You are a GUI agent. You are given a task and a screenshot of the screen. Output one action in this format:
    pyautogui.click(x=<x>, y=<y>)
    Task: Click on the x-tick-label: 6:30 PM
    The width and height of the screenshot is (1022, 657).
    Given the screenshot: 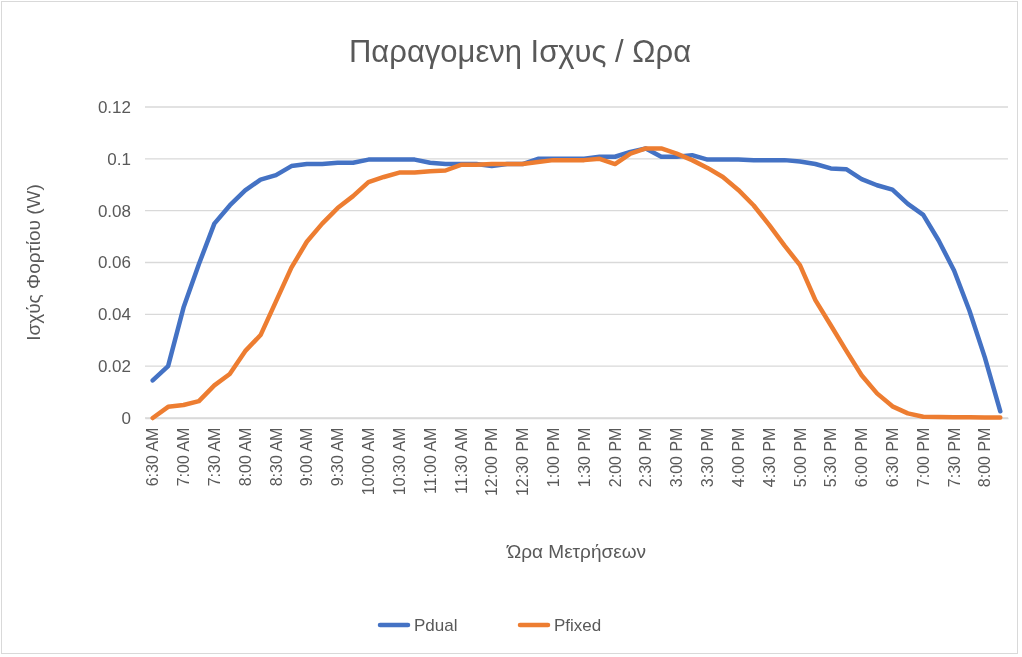 What is the action you would take?
    pyautogui.click(x=893, y=457)
    